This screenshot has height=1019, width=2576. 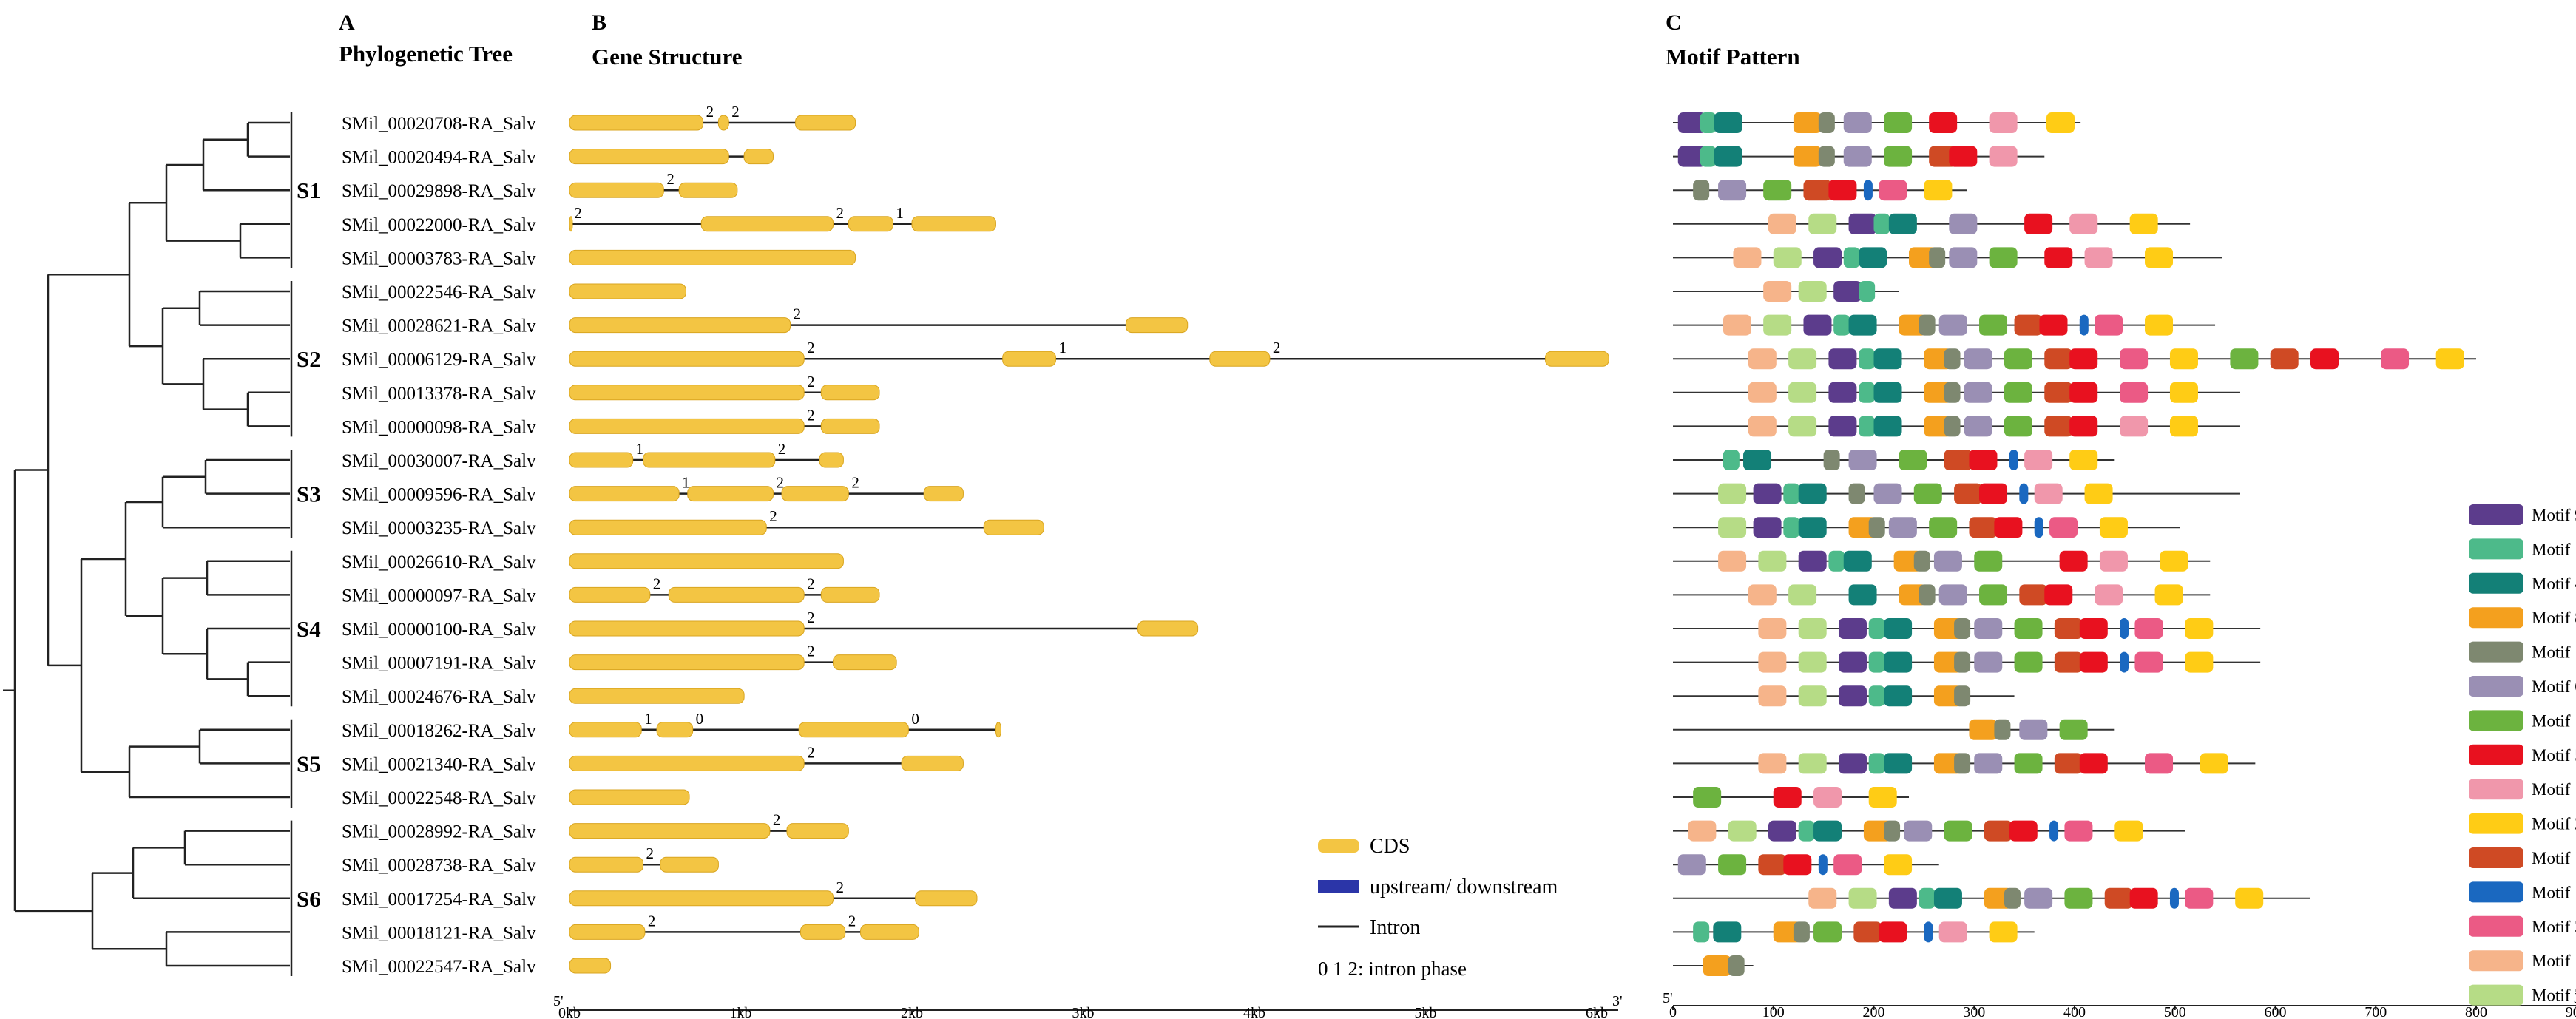 What do you see at coordinates (599, 22) in the screenshot?
I see `panel-b-letter: B` at bounding box center [599, 22].